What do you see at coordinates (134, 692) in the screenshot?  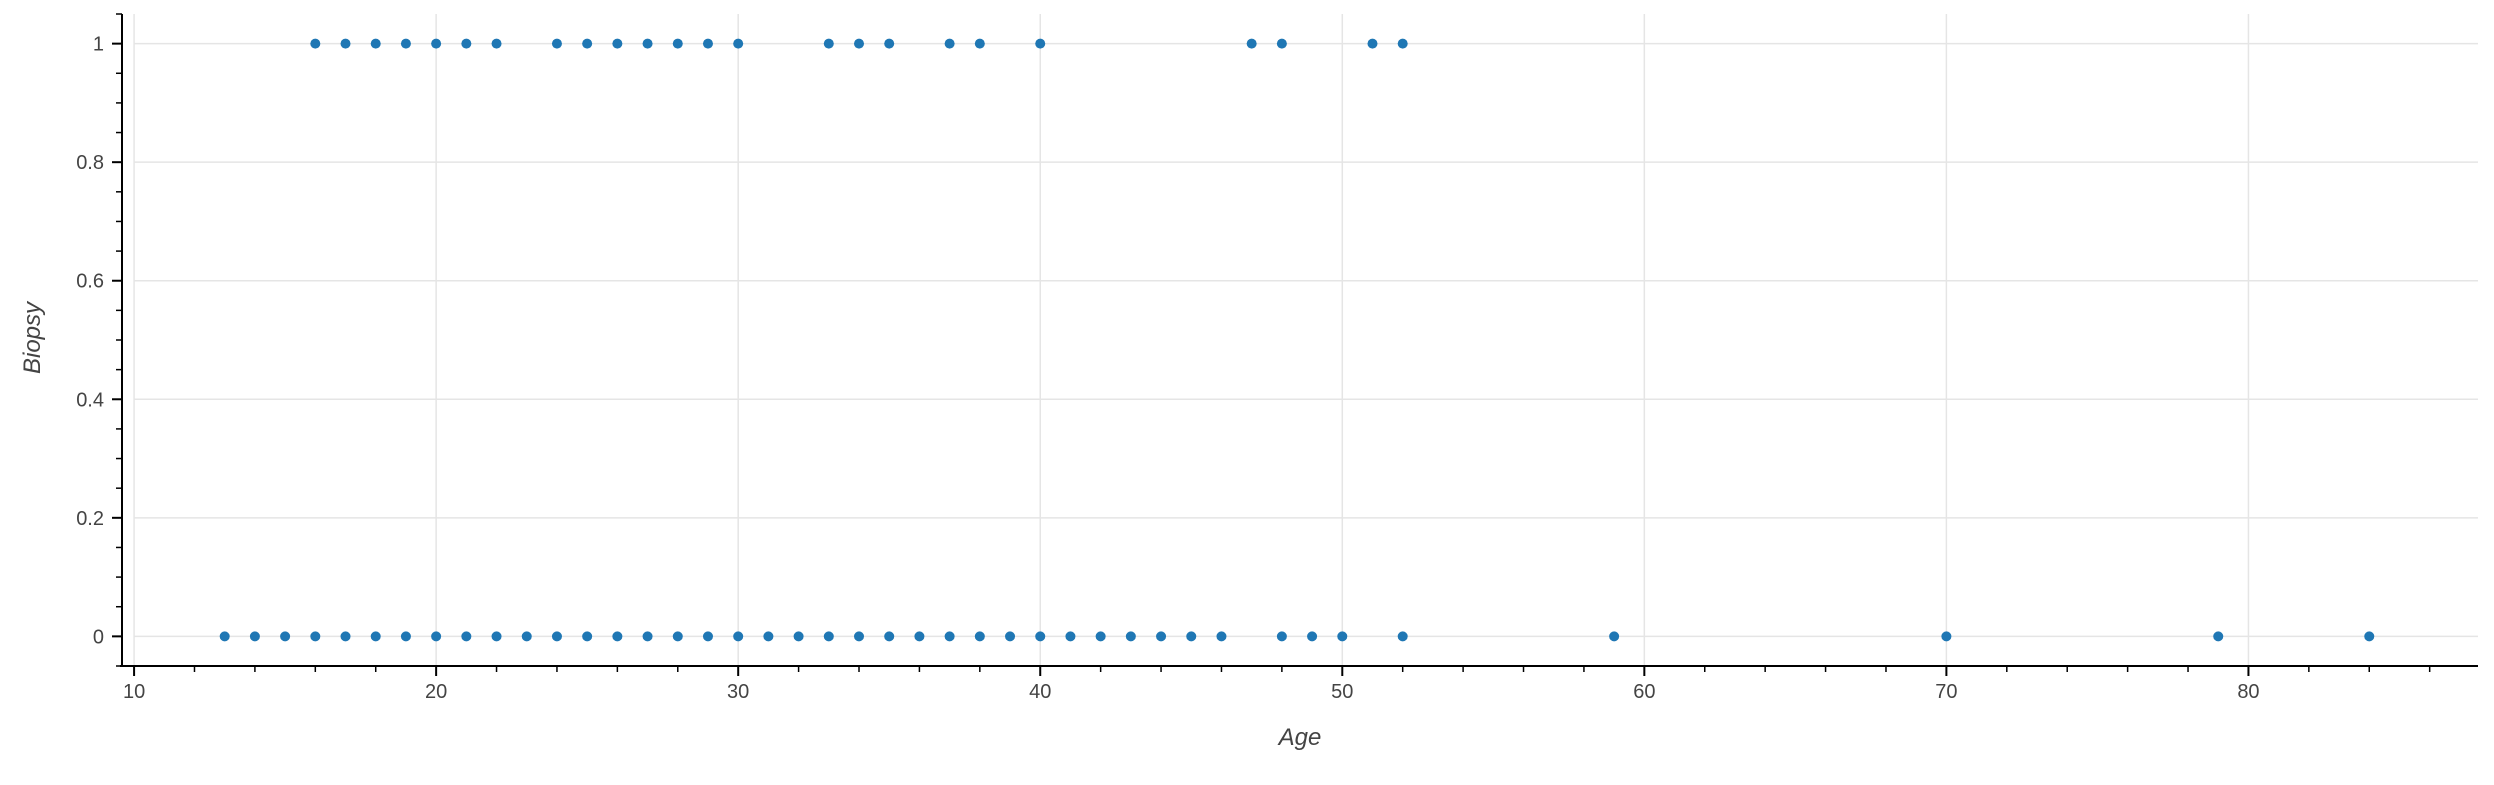 I see `x-tick-label: 10` at bounding box center [134, 692].